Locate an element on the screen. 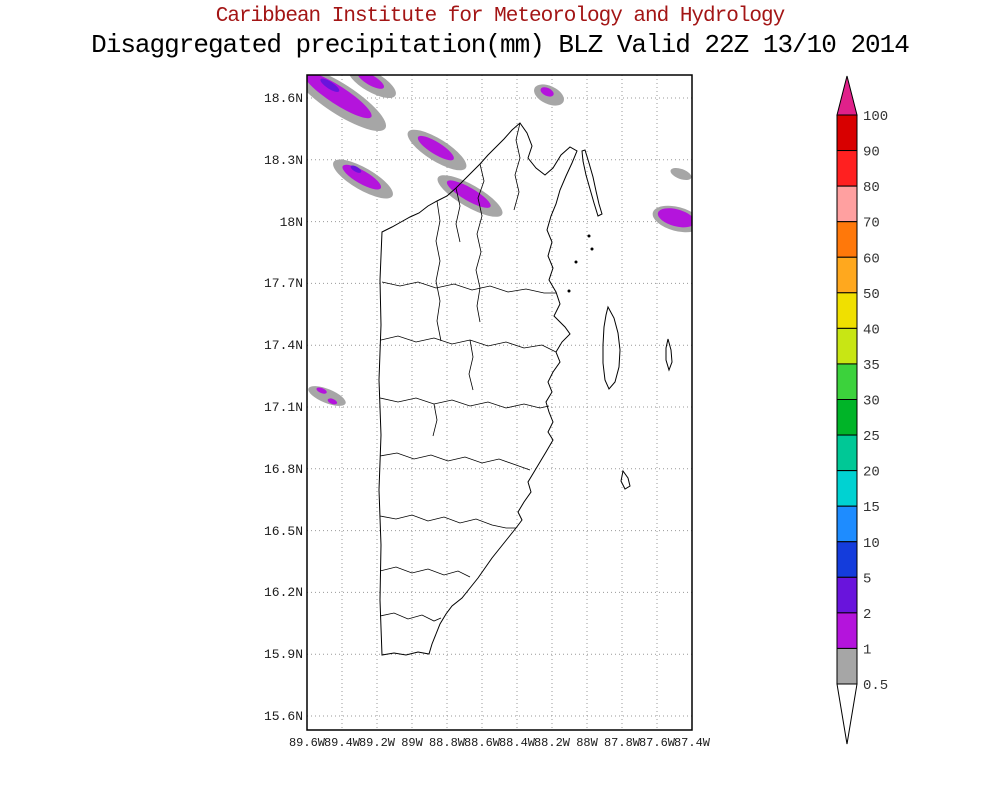 This screenshot has width=1000, height=800. lat-tick-label: 18.6N is located at coordinates (283, 98).